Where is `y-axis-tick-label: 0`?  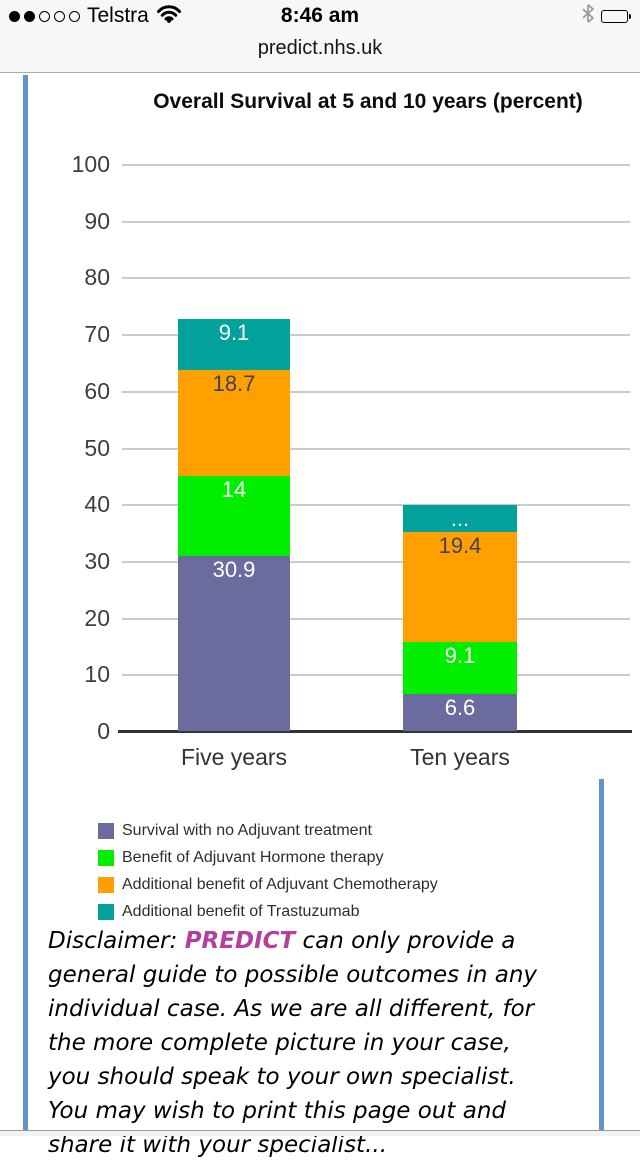 y-axis-tick-label: 0 is located at coordinates (103, 731).